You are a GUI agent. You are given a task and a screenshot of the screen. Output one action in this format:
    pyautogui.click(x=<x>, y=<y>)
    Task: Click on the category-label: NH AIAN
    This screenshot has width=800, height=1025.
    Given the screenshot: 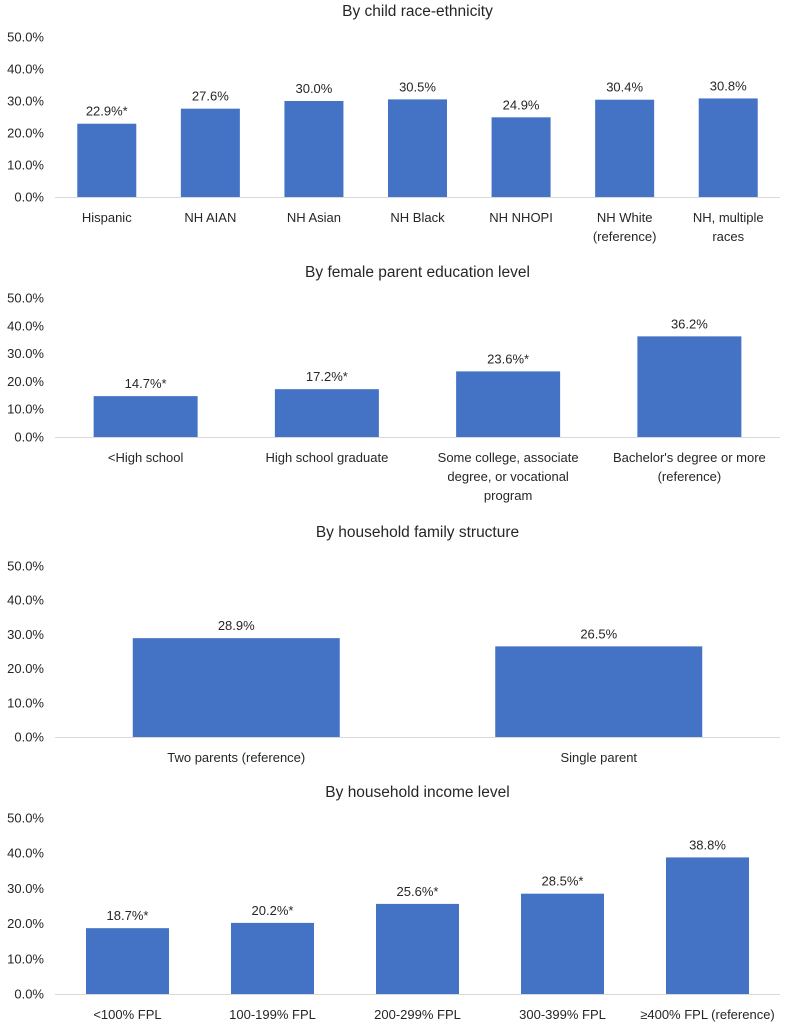 What is the action you would take?
    pyautogui.click(x=210, y=217)
    